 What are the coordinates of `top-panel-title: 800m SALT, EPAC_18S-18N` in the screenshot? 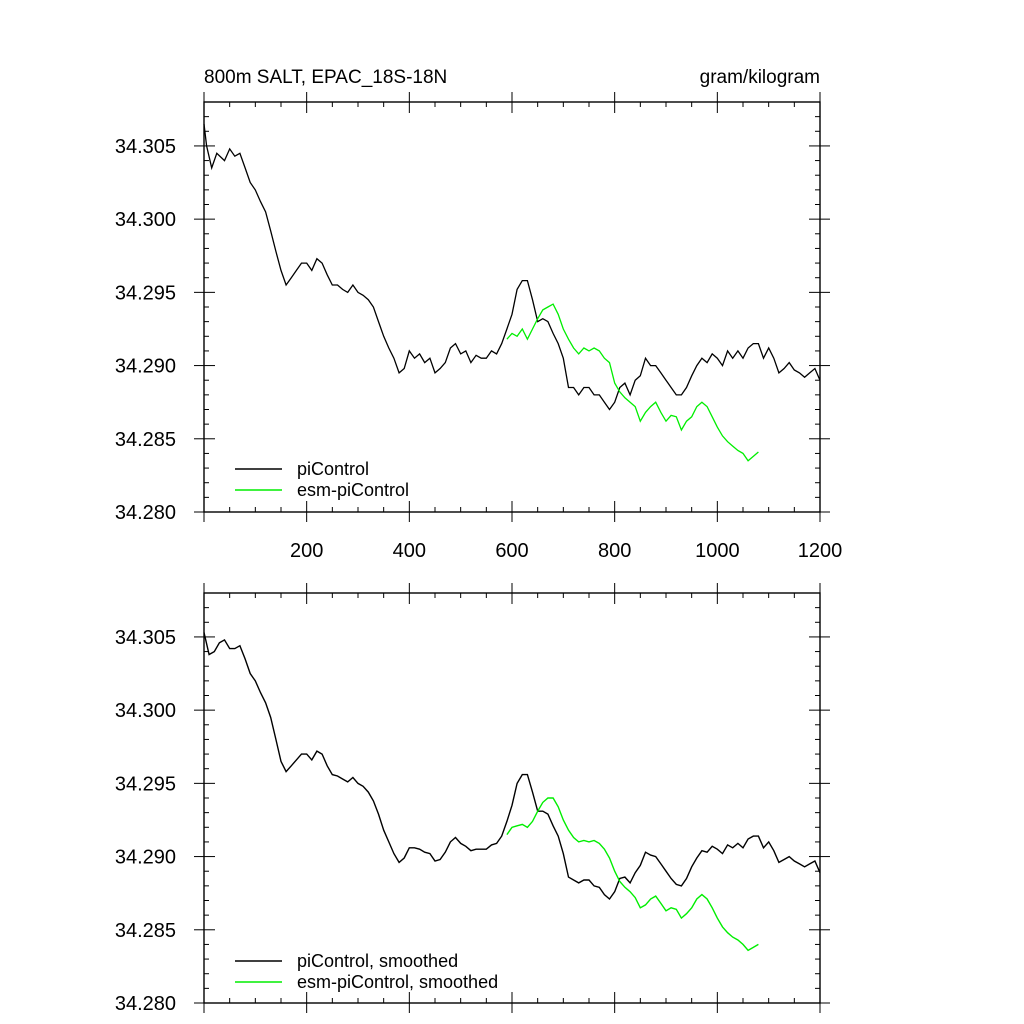 It's located at (325, 77).